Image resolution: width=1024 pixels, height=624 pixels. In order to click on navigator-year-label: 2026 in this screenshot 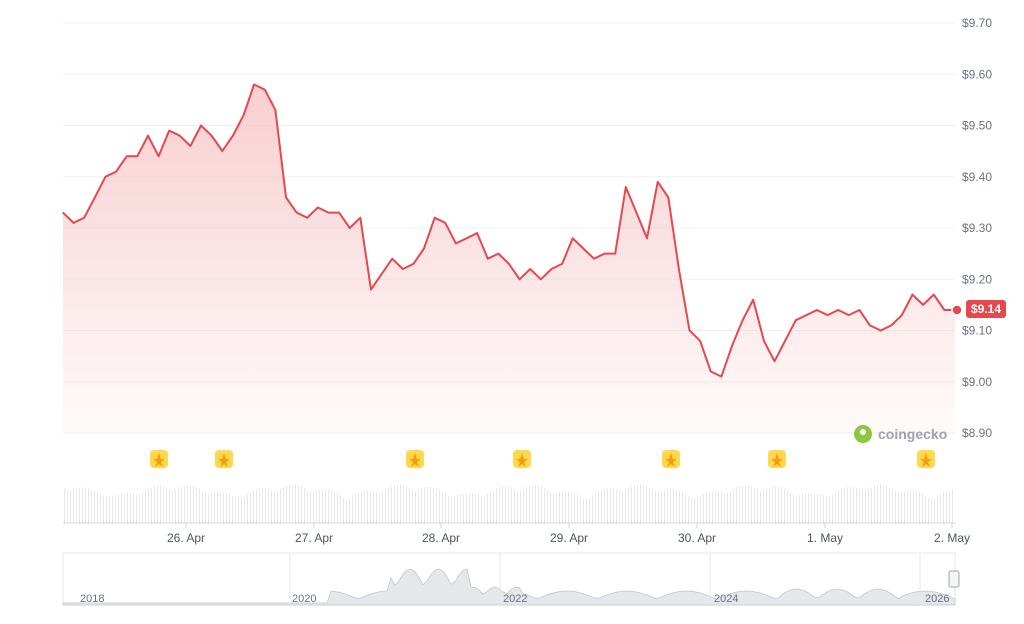, I will do `click(937, 599)`.